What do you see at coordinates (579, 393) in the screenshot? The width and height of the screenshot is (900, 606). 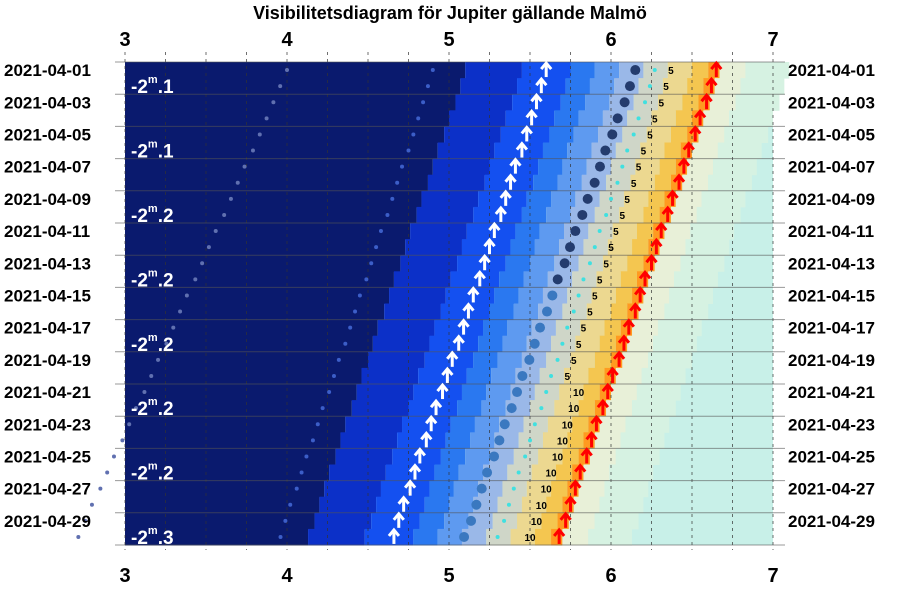 I see `limit-label: 10` at bounding box center [579, 393].